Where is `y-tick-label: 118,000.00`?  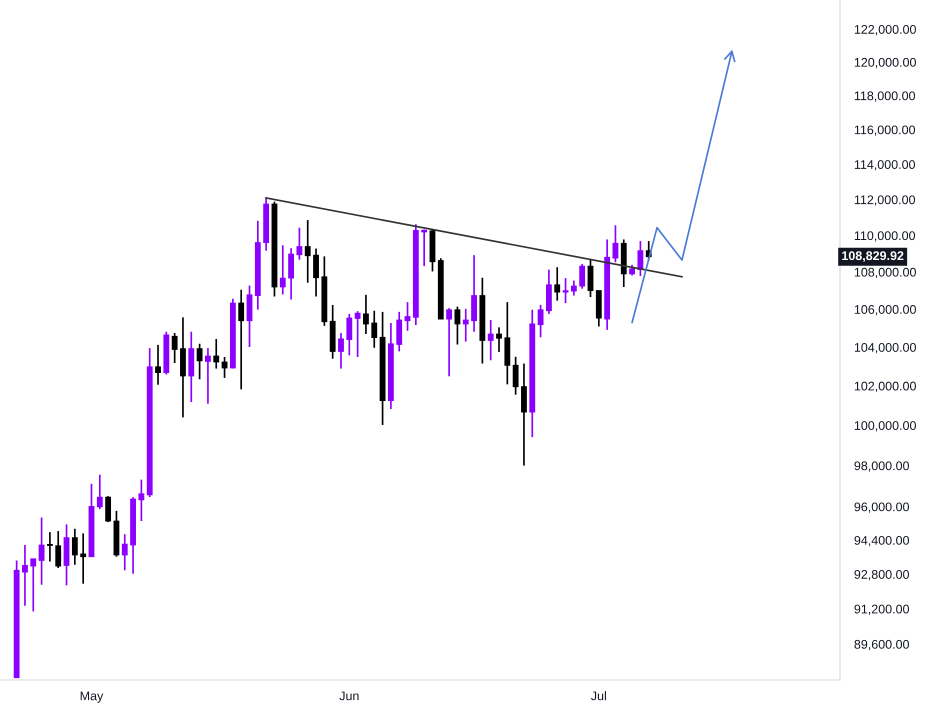
y-tick-label: 118,000.00 is located at coordinates (885, 96).